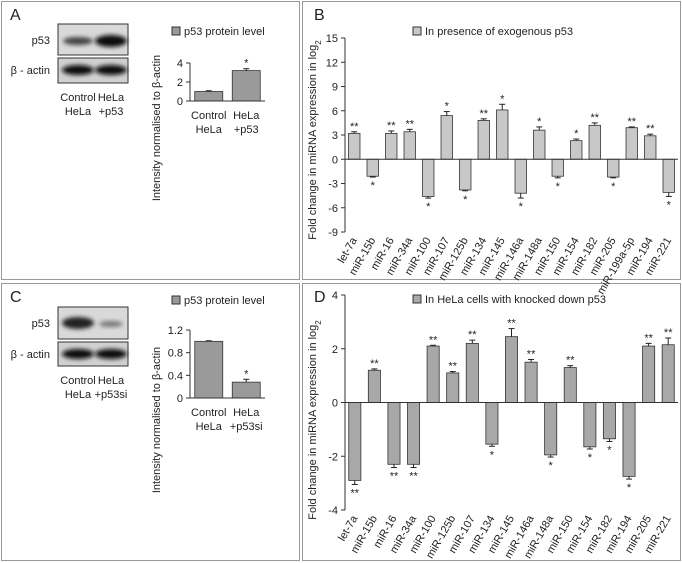  I want to click on y-tick-label: -2, so click(333, 457).